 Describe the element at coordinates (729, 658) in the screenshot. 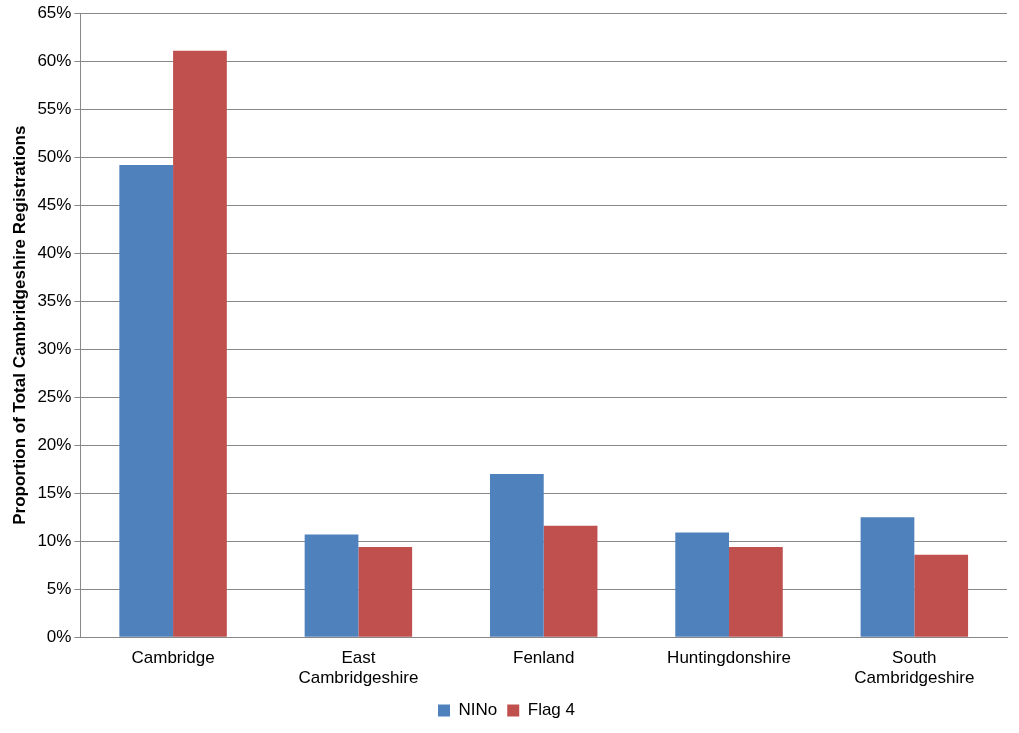

I see `x-tick-label: Huntingdonshire` at that location.